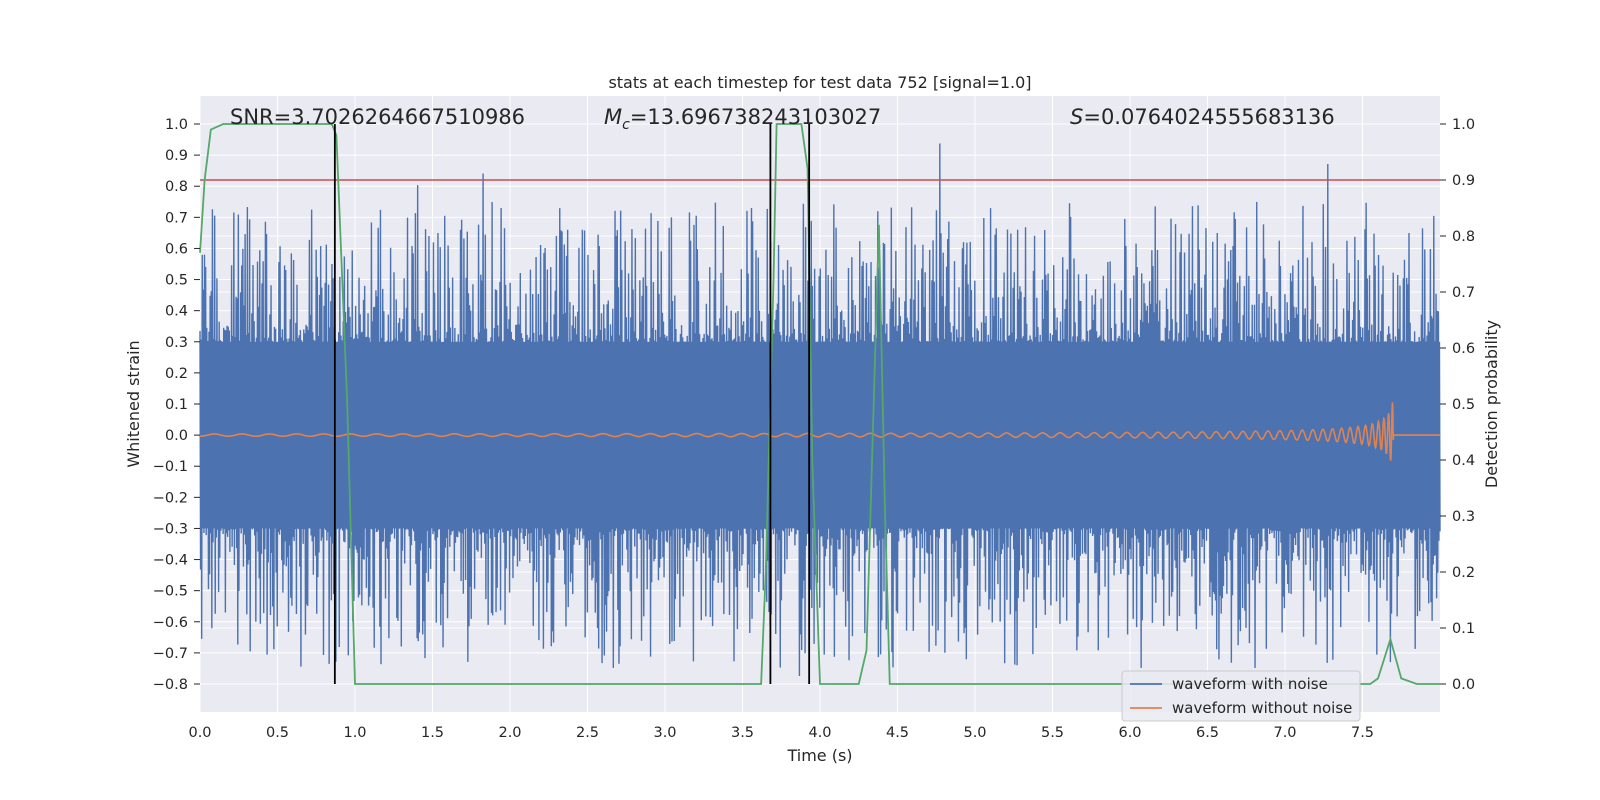 The image size is (1600, 800). What do you see at coordinates (1129, 733) in the screenshot?
I see `x-tick-label: 6.0` at bounding box center [1129, 733].